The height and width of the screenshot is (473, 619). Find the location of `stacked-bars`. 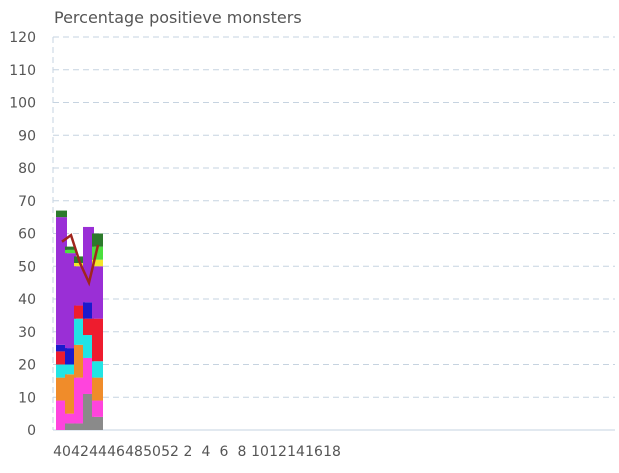

stacked-bars is located at coordinates (79, 320).